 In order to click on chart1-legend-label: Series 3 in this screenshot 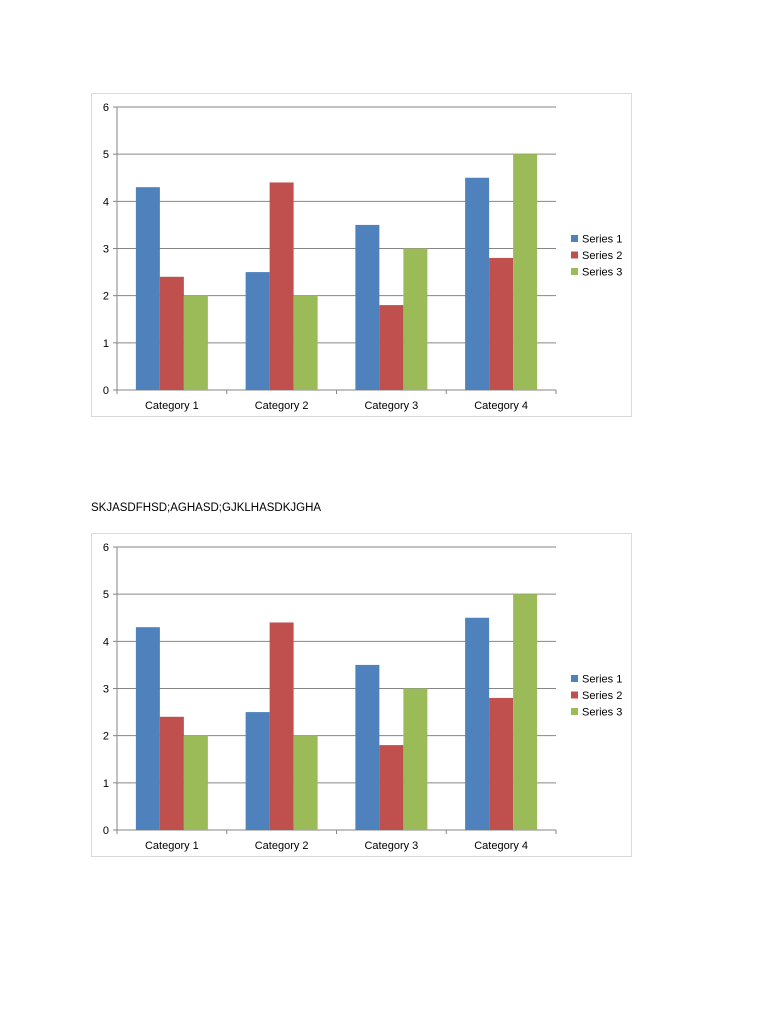, I will do `click(602, 273)`.